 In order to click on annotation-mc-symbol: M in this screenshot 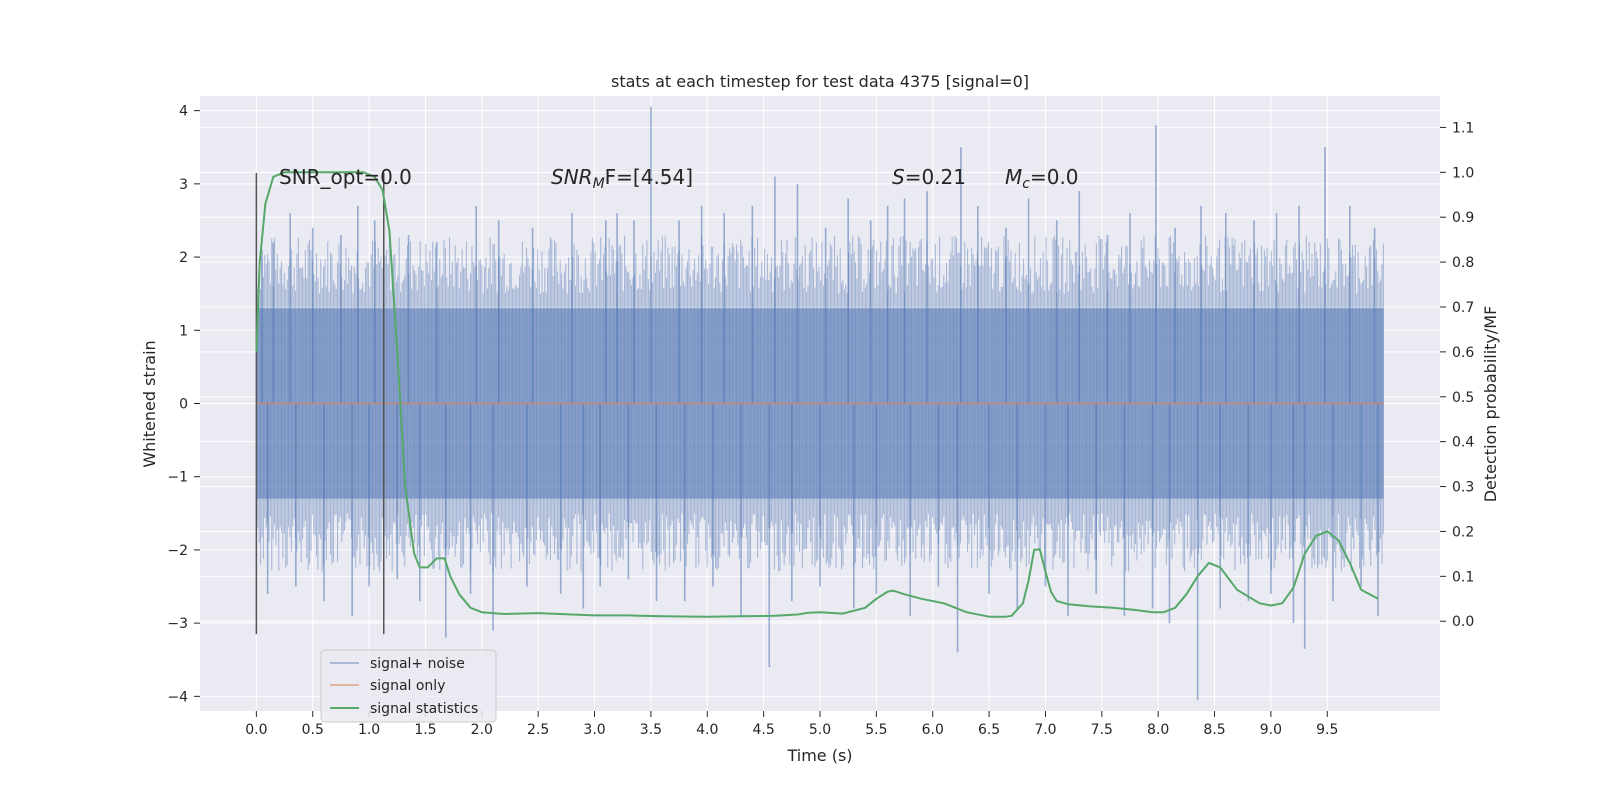, I will do `click(1013, 177)`.